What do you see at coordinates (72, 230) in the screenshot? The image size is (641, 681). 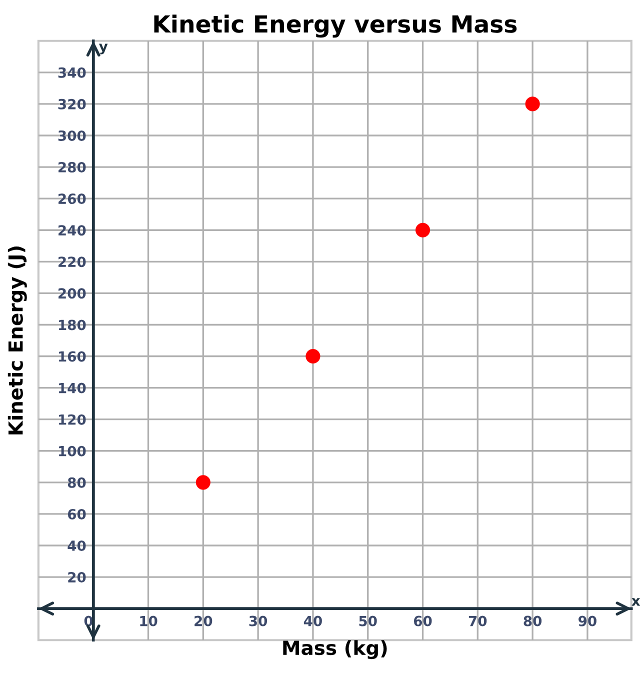 I see `y-tick-label: 240` at bounding box center [72, 230].